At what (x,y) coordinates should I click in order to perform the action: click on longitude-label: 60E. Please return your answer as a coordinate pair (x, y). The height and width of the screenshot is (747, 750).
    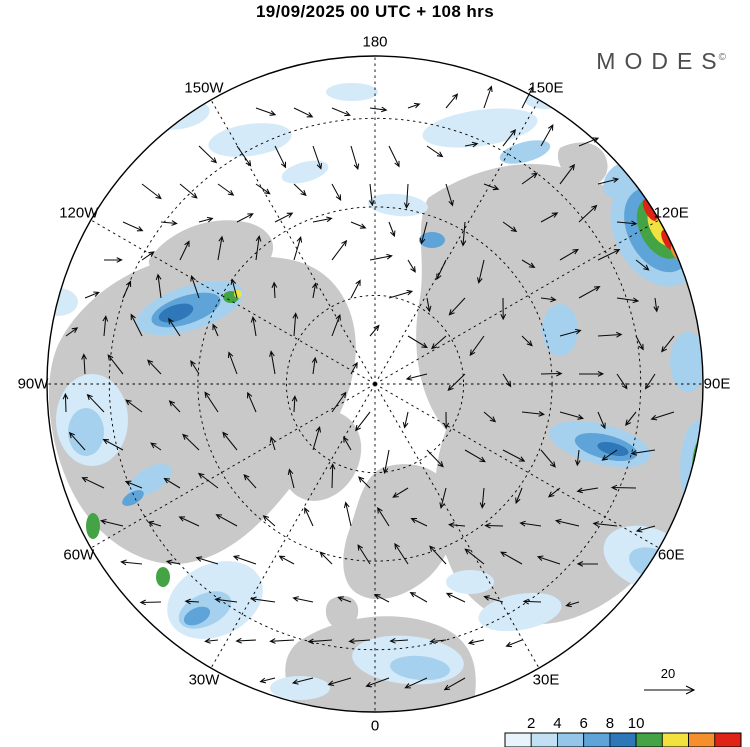
    Looking at the image, I should click on (671, 555).